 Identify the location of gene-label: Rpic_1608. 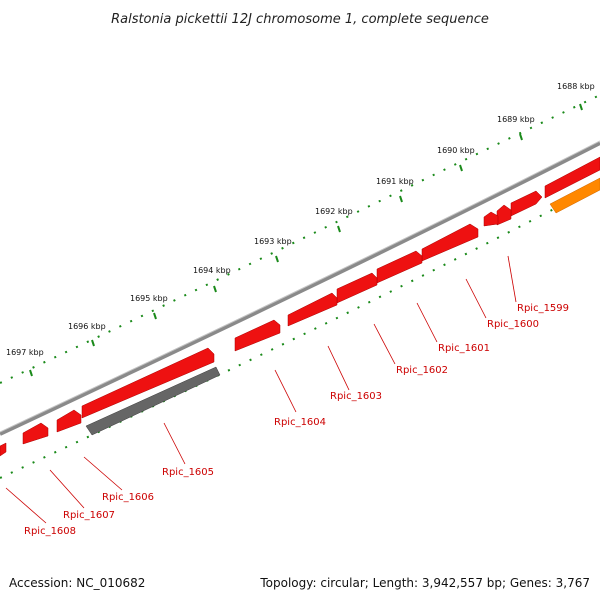
(50, 531).